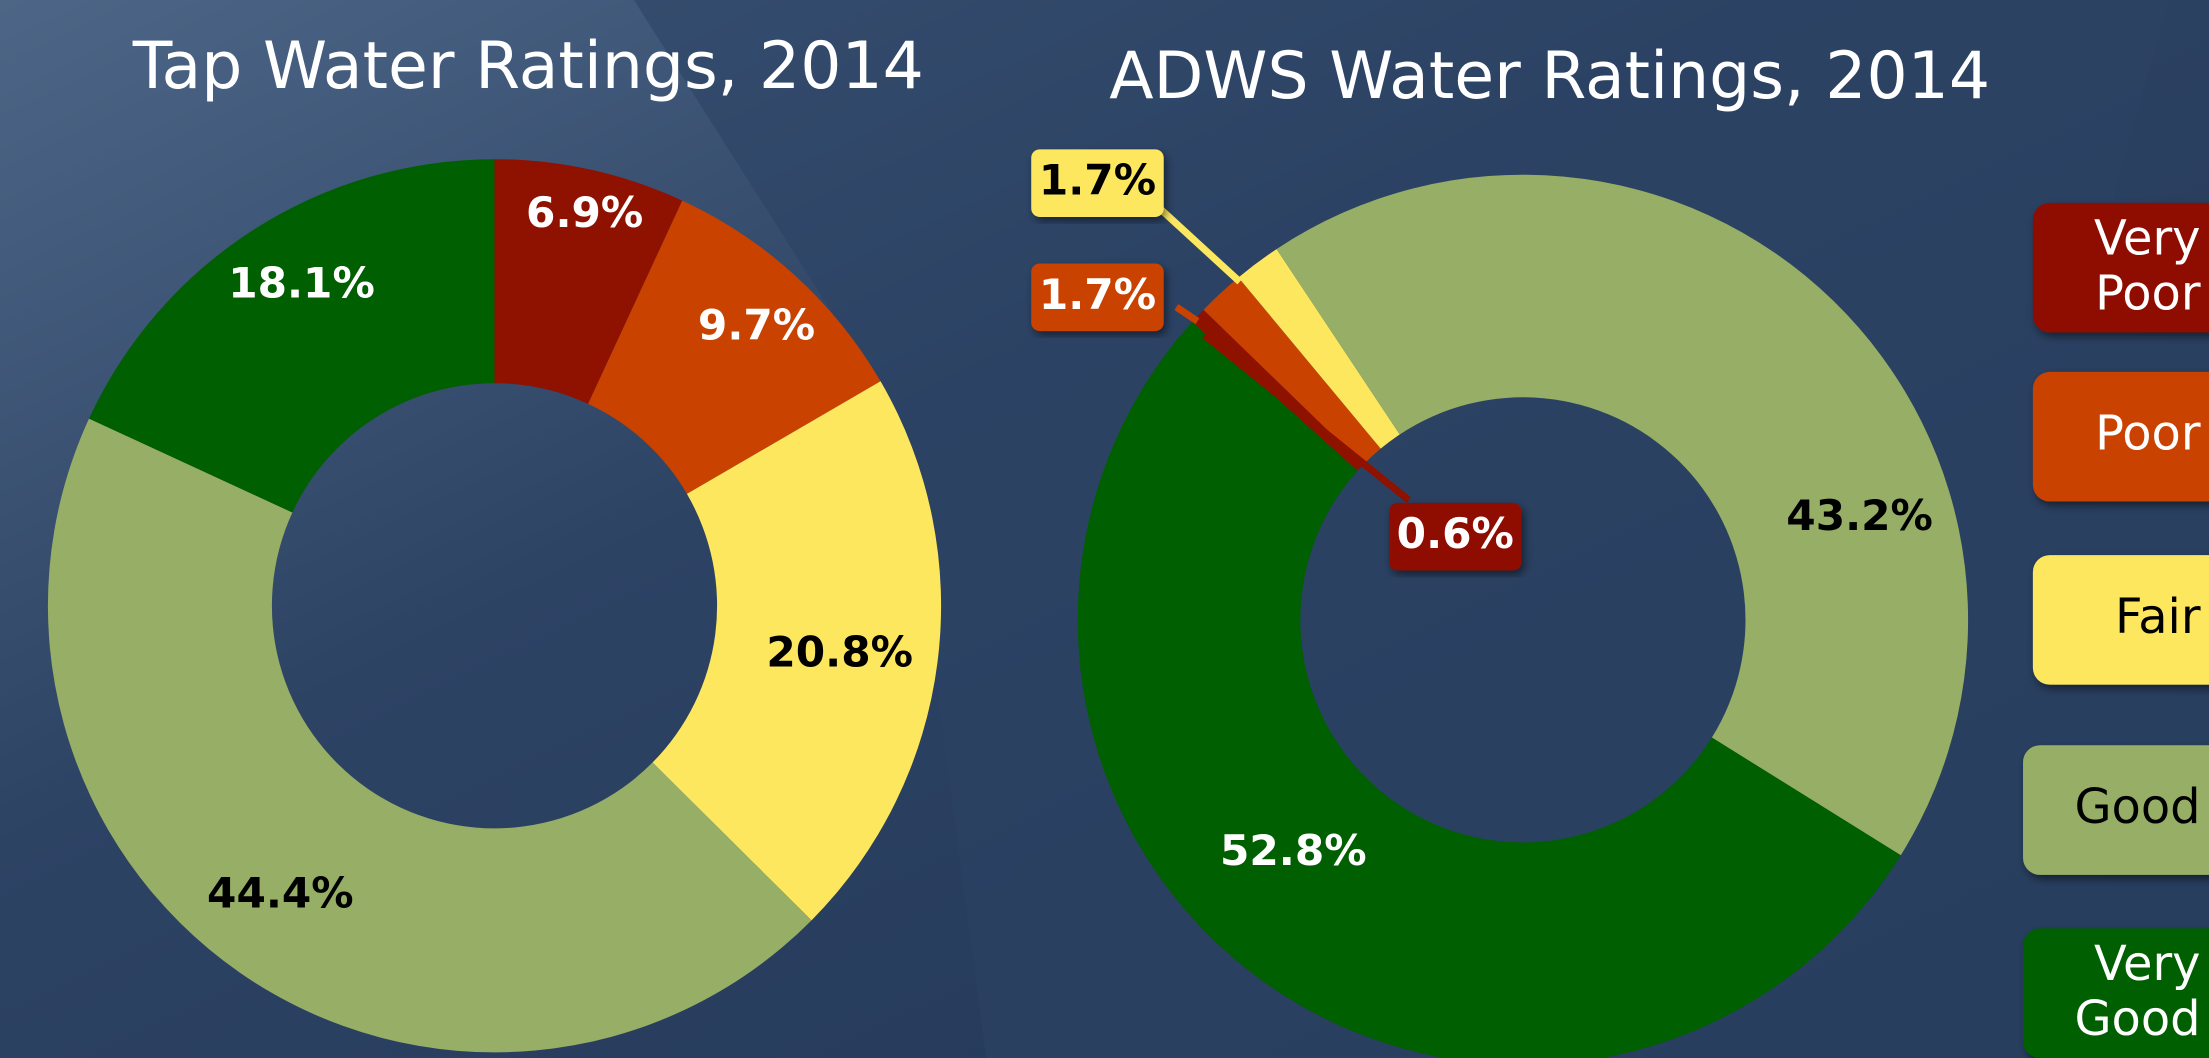 The image size is (2209, 1058). Describe the element at coordinates (1859, 515) in the screenshot. I see `value-label: 43.2%` at that location.